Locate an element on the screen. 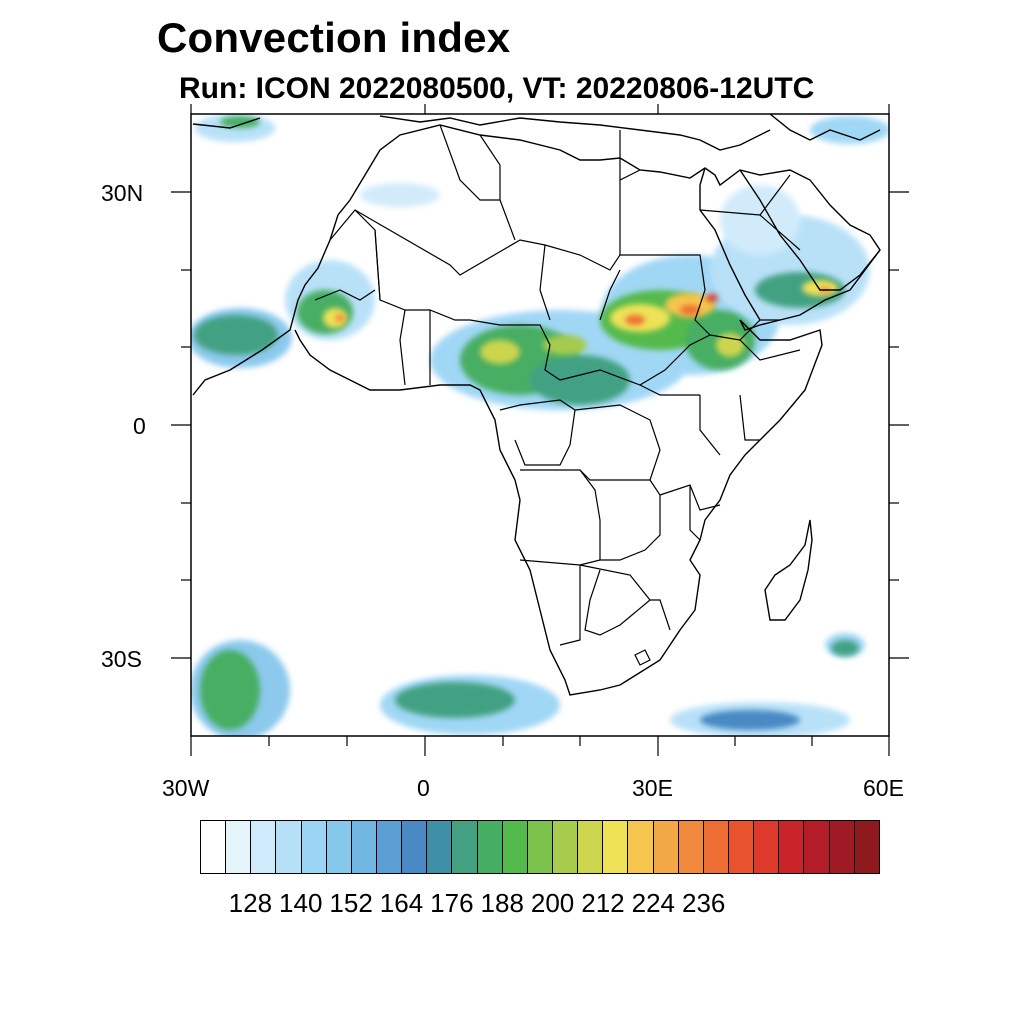 The image size is (1024, 1024). lon-label-30w: 30W is located at coordinates (186, 788).